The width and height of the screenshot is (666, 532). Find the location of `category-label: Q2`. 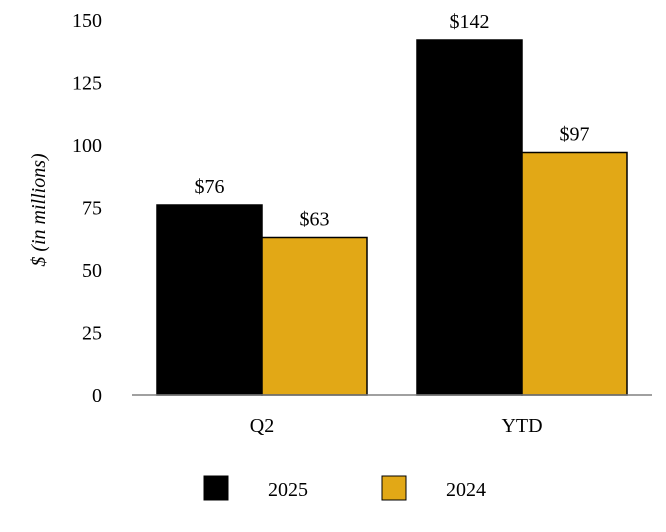

category-label: Q2 is located at coordinates (262, 426).